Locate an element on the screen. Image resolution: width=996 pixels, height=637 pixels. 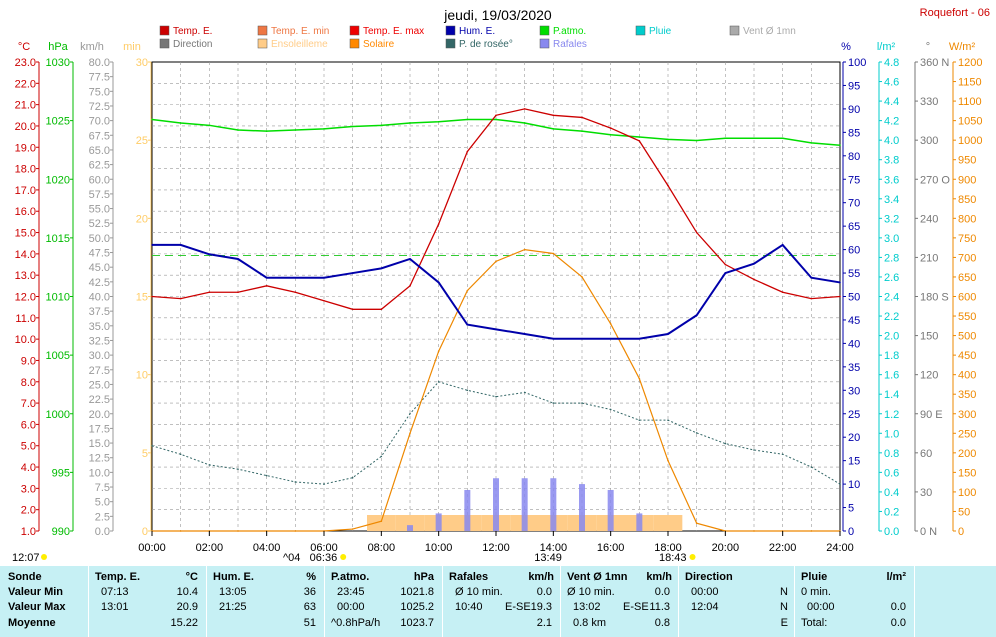
direction-title: Direction is located at coordinates (709, 577).